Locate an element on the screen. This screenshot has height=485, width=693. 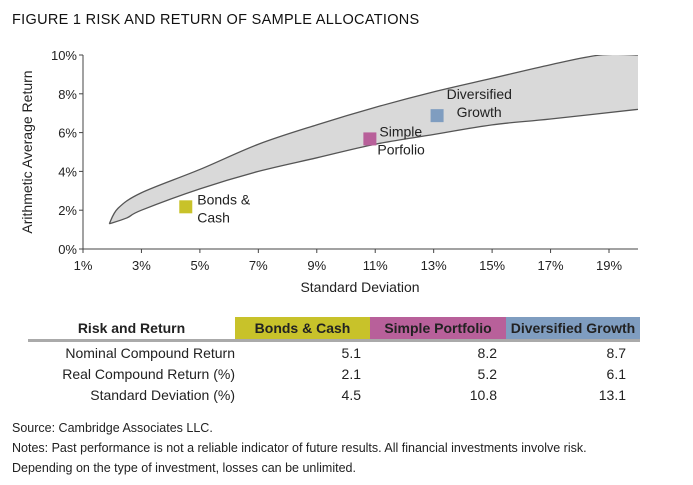
header-bonds-cash: Bonds & Cash is located at coordinates (302, 328).